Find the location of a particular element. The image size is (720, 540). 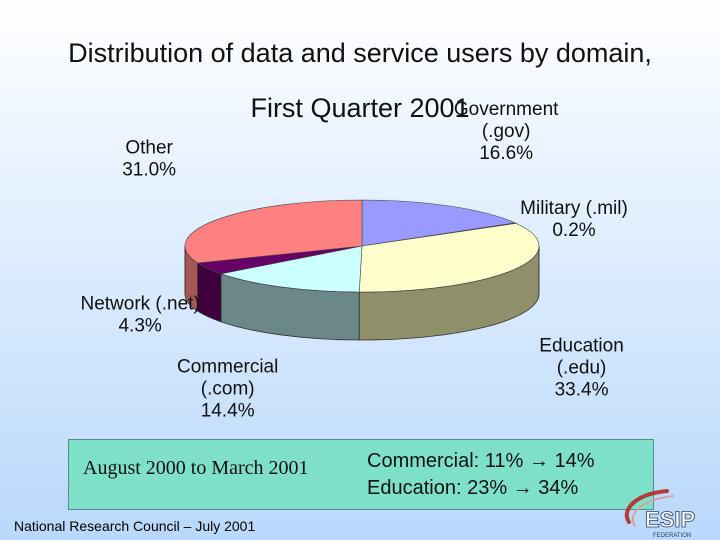

pie-slice-education is located at coordinates (449, 258).